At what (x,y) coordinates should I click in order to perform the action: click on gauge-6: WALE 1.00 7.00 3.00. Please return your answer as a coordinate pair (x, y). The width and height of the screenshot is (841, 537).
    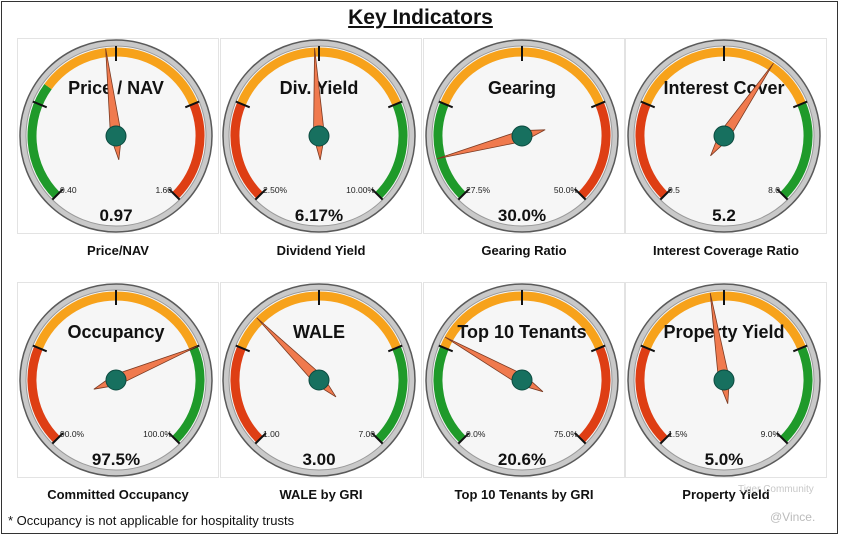
    Looking at the image, I should click on (321, 380).